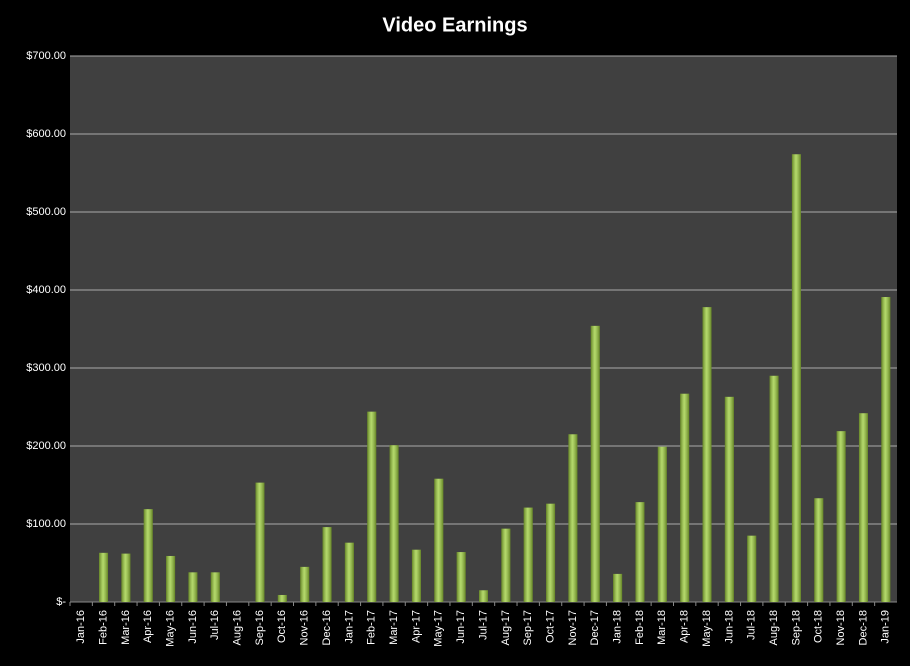 Image resolution: width=910 pixels, height=666 pixels. Describe the element at coordinates (841, 627) in the screenshot. I see `x-tick-label: Nov-18` at that location.